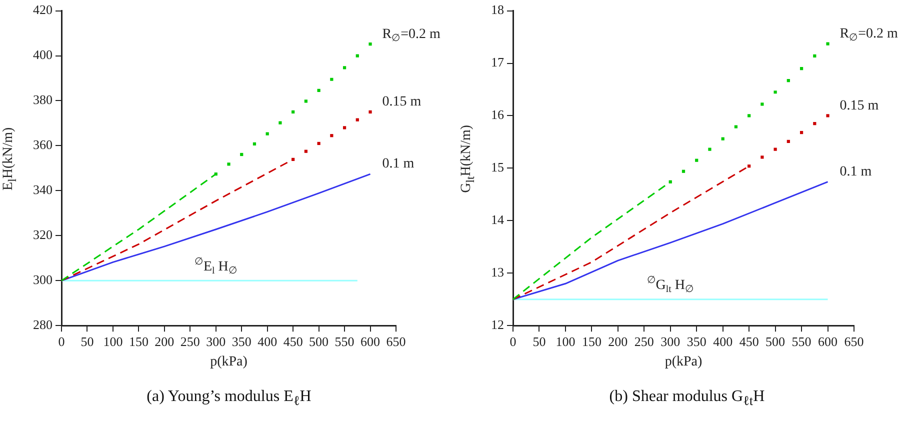 This screenshot has height=434, width=916. What do you see at coordinates (42, 324) in the screenshot?
I see `y-tick-label: 280` at bounding box center [42, 324].